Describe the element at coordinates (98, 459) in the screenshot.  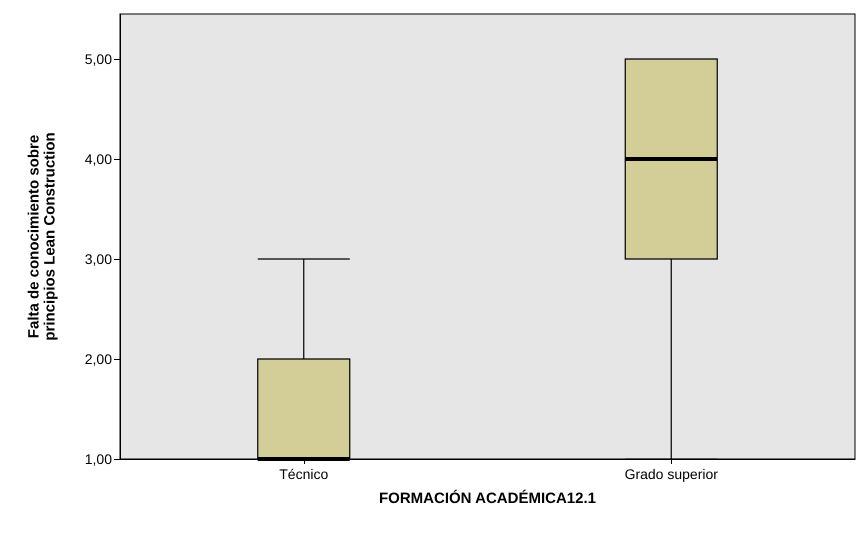
I see `y-tick-label: 1,00` at that location.